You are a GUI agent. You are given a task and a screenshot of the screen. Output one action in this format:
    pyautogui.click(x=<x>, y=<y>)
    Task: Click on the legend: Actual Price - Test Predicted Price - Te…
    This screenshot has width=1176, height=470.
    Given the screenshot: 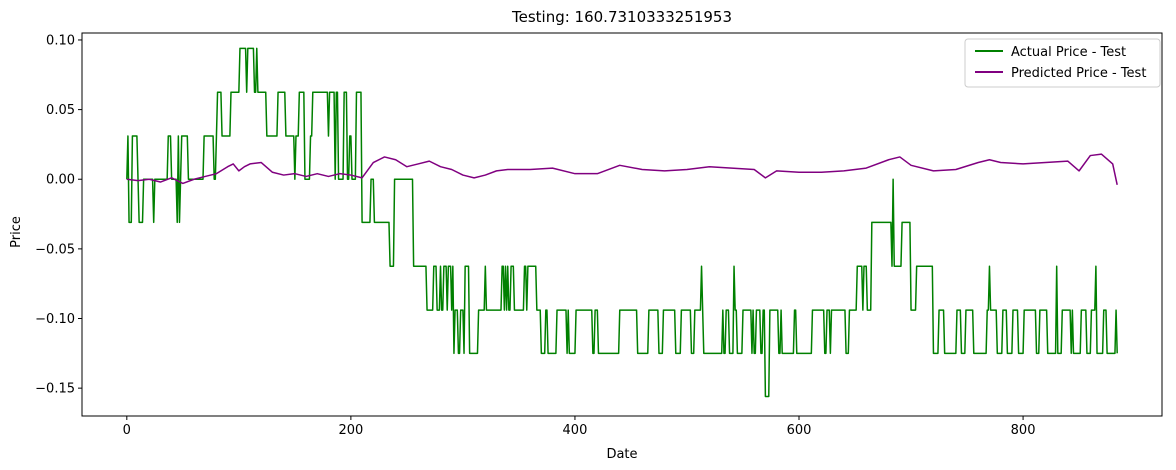 What is the action you would take?
    pyautogui.click(x=1062, y=63)
    